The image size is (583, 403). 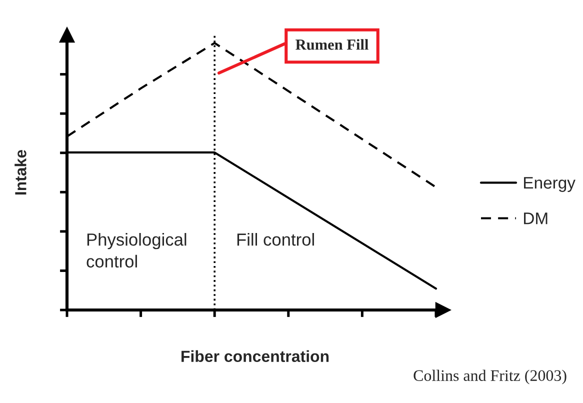 What do you see at coordinates (332, 44) in the screenshot?
I see `annotation: Rumen Fill` at bounding box center [332, 44].